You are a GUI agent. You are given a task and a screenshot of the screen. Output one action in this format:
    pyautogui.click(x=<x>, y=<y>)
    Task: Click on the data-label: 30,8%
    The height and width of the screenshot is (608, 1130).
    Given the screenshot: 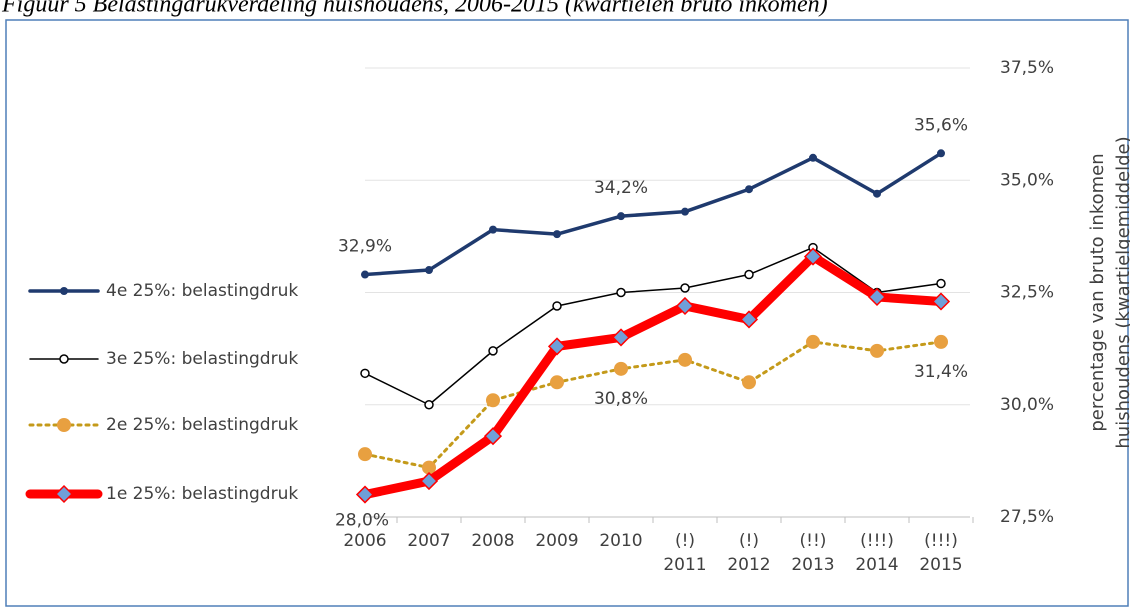 What is the action you would take?
    pyautogui.click(x=621, y=399)
    